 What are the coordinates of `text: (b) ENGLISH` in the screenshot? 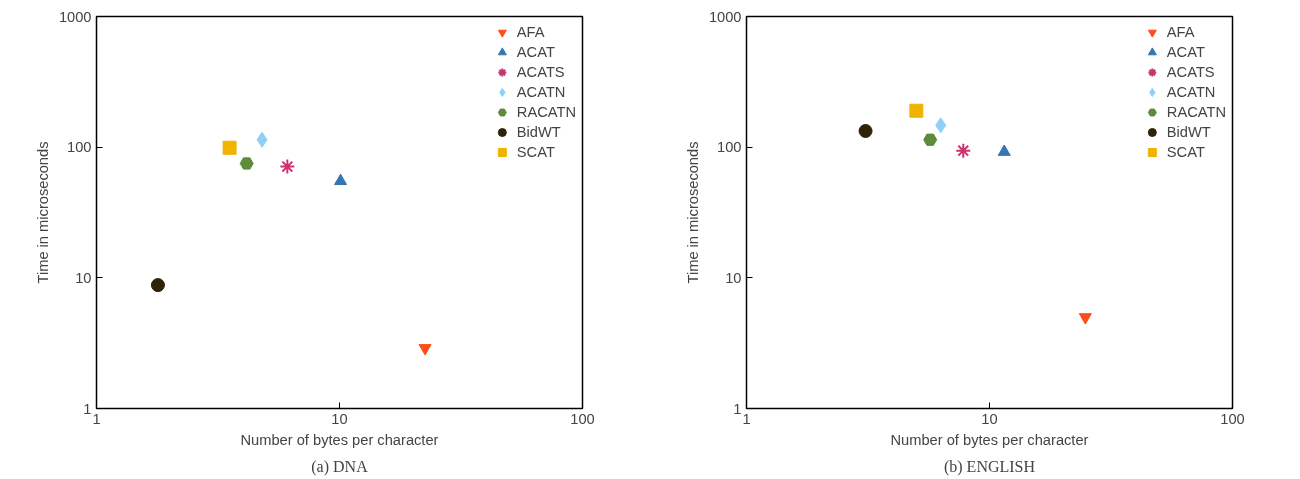 It's located at (989, 466).